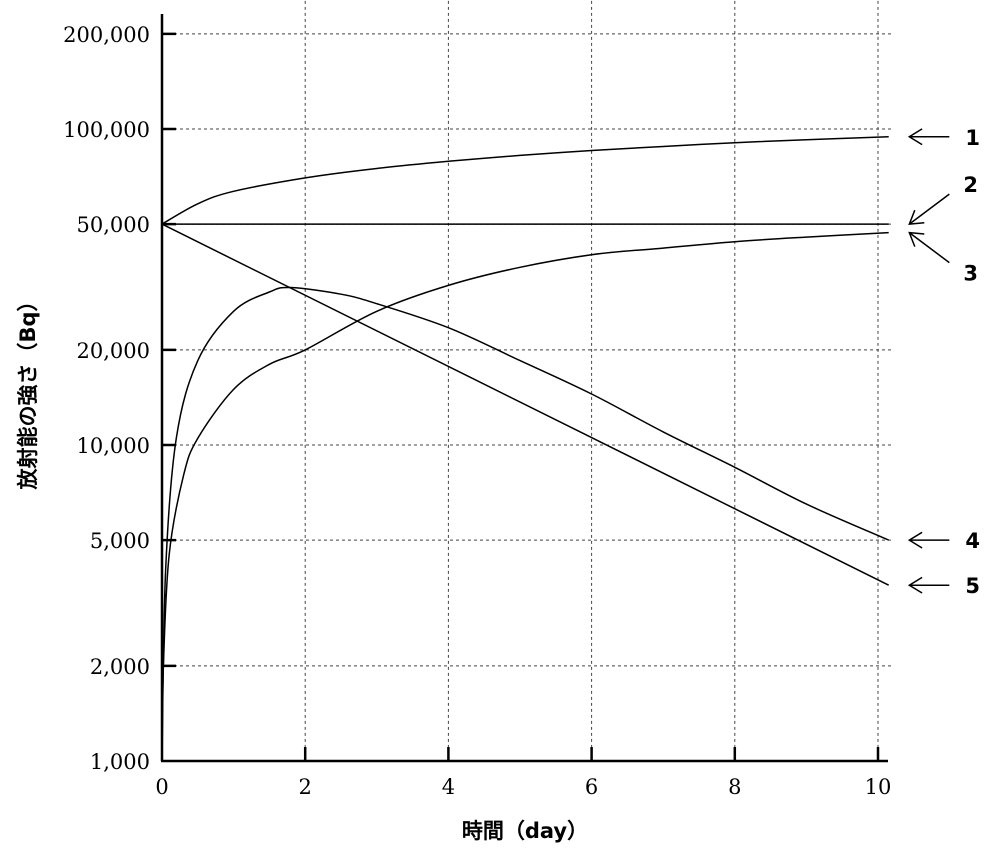  What do you see at coordinates (113, 225) in the screenshot?
I see `y-tick-label: 50,000` at bounding box center [113, 225].